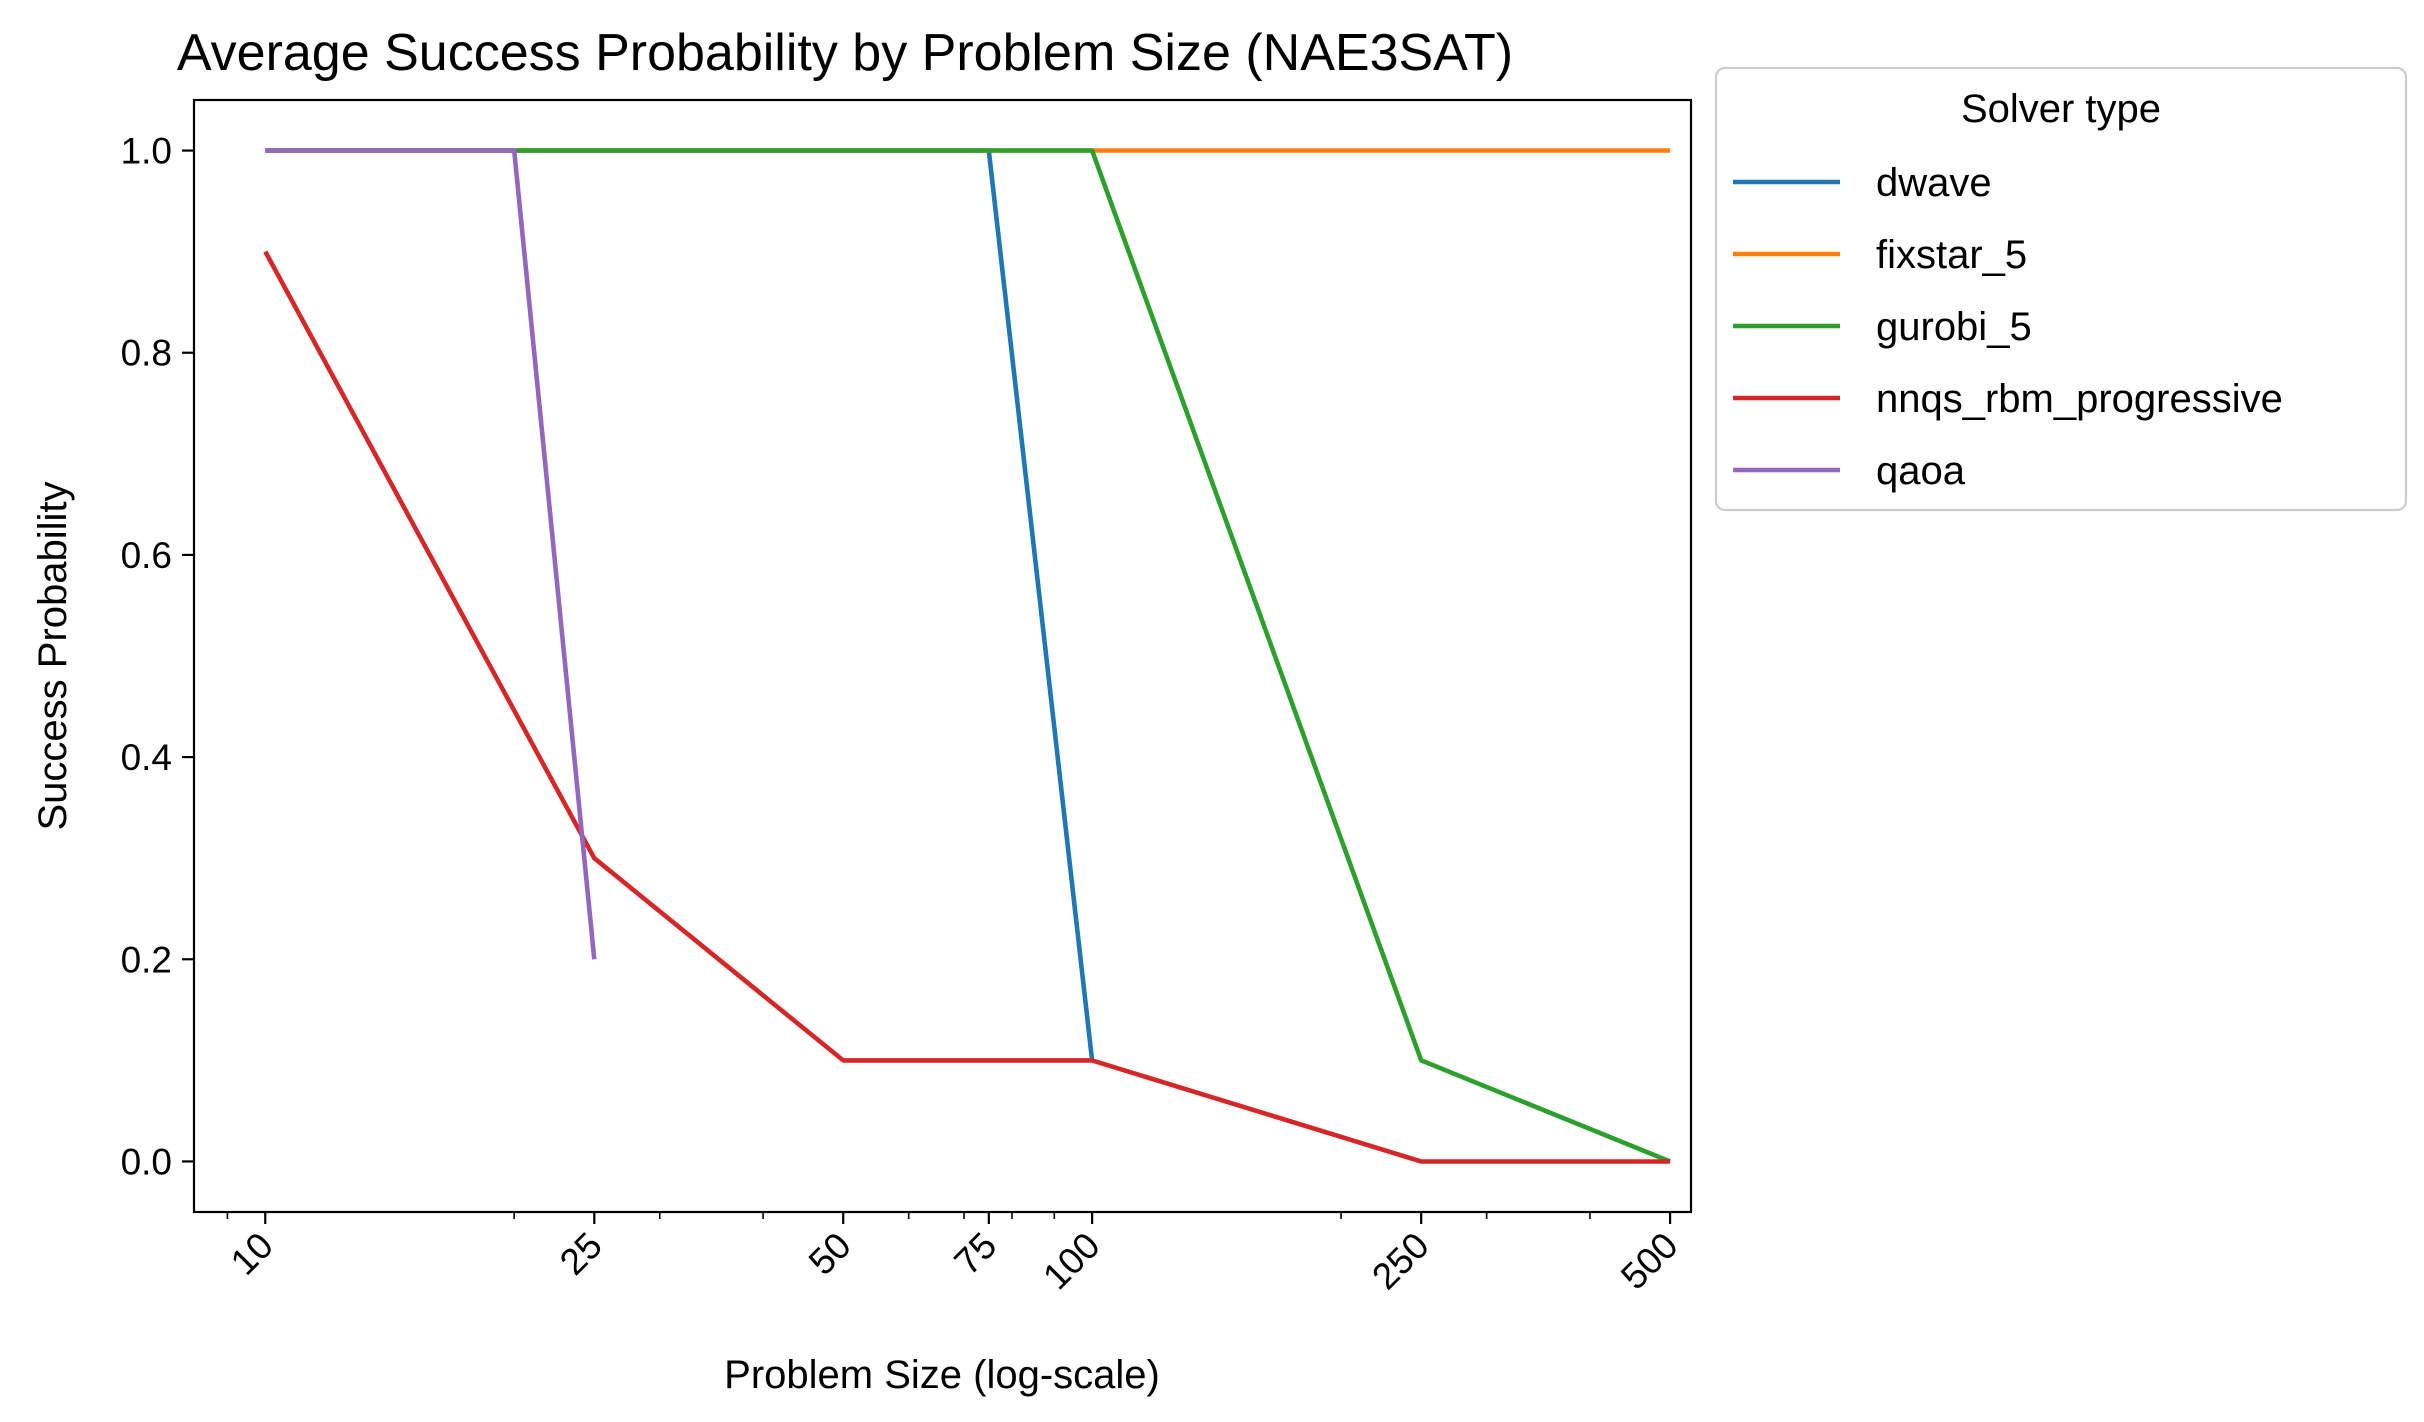  I want to click on series-line-qaoa, so click(431, 554).